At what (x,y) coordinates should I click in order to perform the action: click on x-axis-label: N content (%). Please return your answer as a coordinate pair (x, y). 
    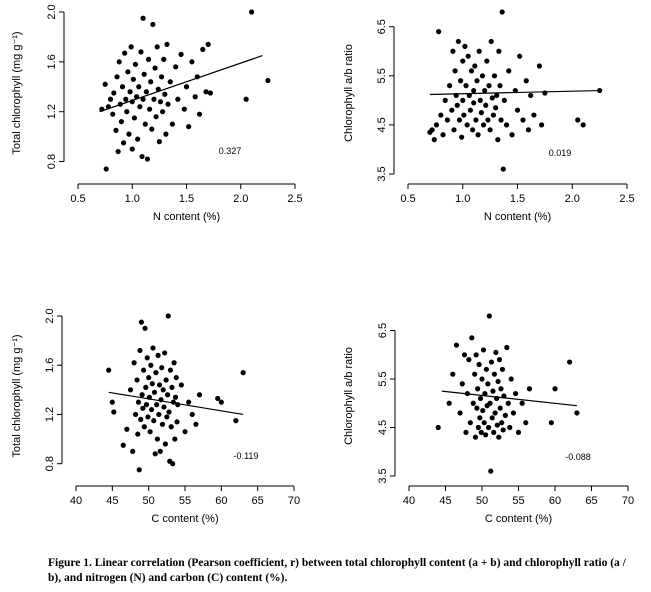
    Looking at the image, I should click on (517, 217).